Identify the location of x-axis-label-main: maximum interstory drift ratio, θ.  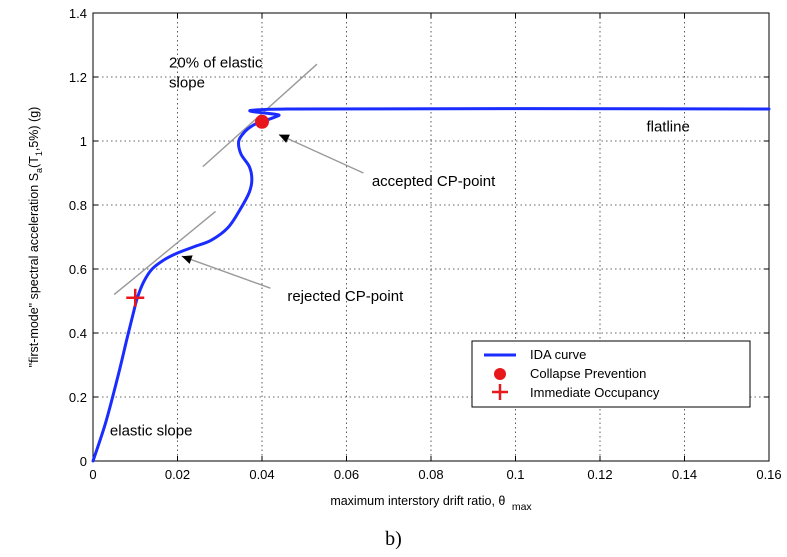
(417, 501).